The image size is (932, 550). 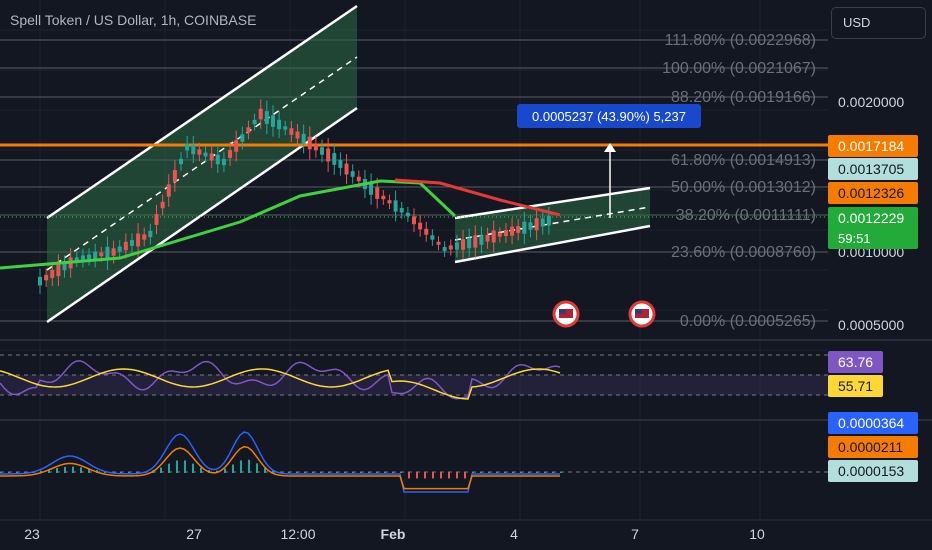 I want to click on price-tag-label: 0.0013705, so click(x=871, y=169).